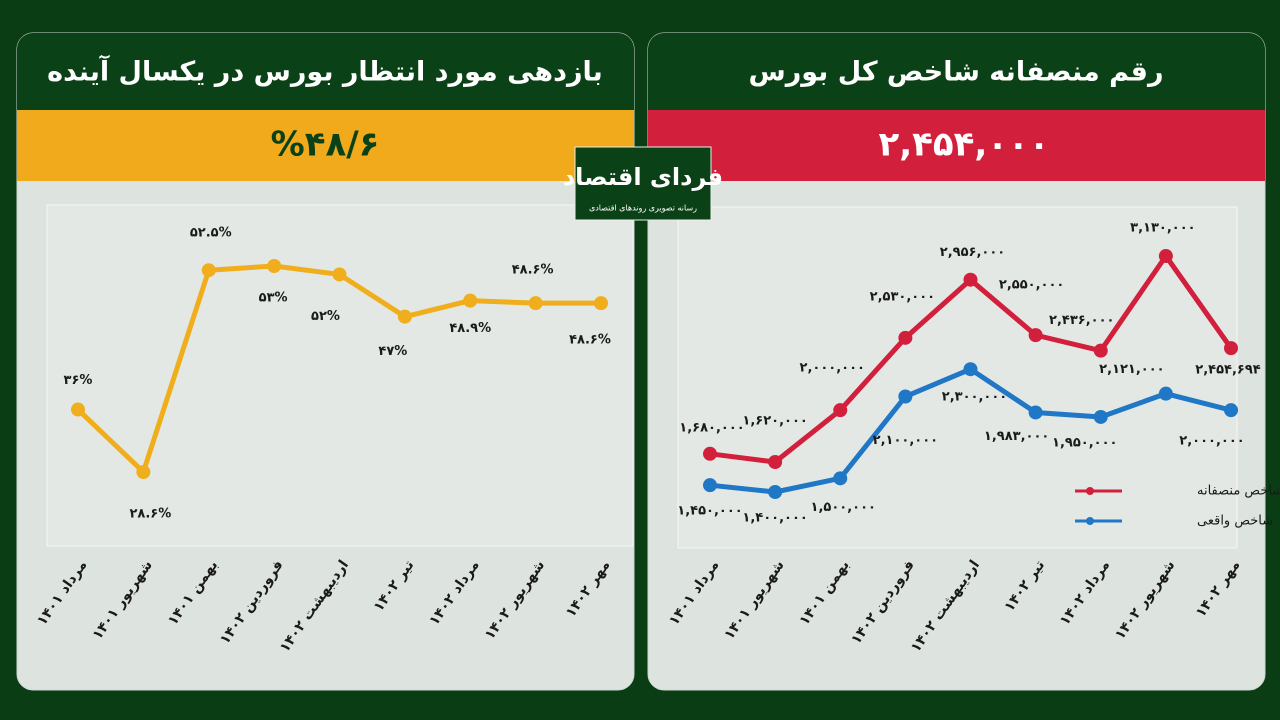 Image resolution: width=1280 pixels, height=720 pixels. I want to click on value-label: ۲,۵۵۰,۰۰۰, so click(1031, 285).